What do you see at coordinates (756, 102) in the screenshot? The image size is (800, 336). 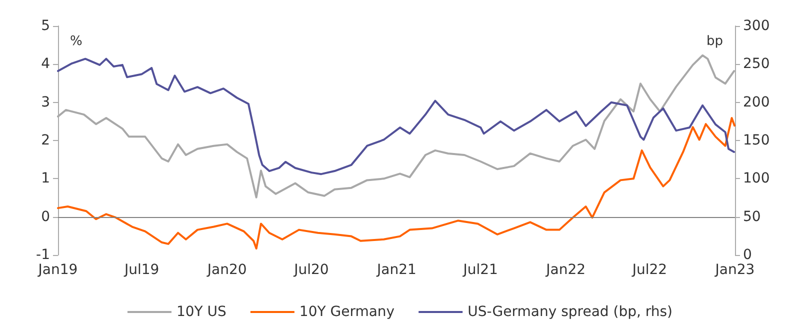 I see `y2-tick-label: 200` at bounding box center [756, 102].